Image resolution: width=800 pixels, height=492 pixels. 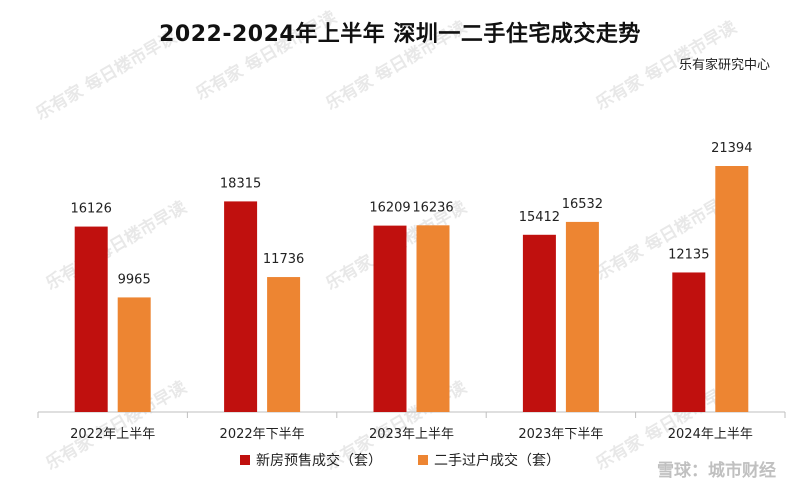 What do you see at coordinates (134, 279) in the screenshot?
I see `bar-data-label: 9965` at bounding box center [134, 279].